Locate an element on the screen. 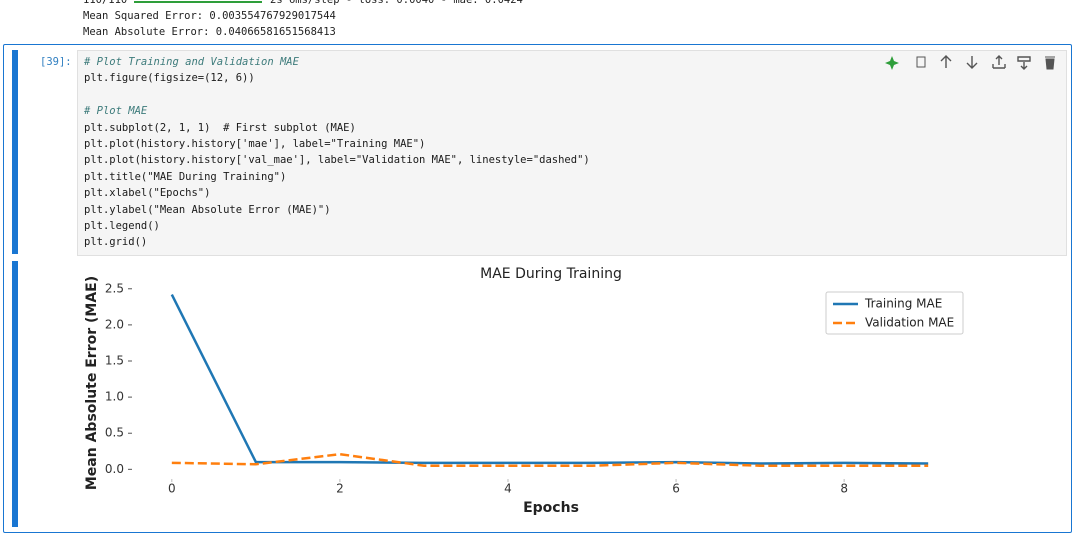 The image size is (1075, 533). code-line: plt.figure(figsize=(12, 6)) is located at coordinates (169, 78).